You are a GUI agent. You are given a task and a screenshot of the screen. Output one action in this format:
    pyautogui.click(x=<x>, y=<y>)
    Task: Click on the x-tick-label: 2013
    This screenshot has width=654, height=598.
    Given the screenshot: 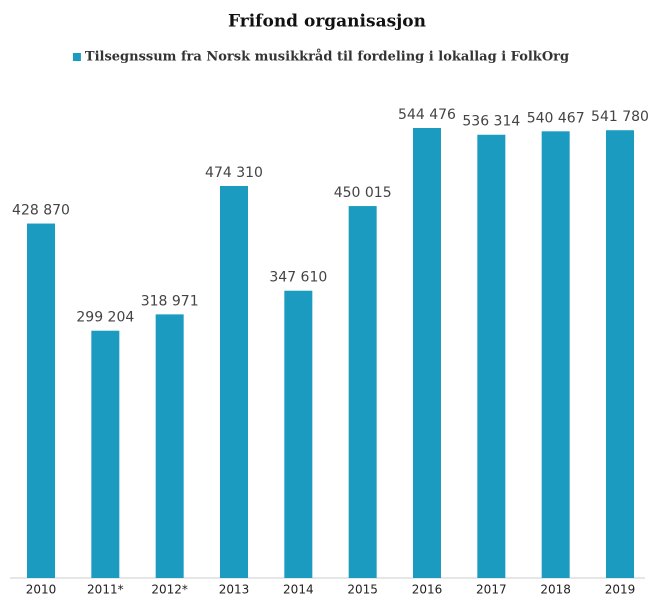 What is the action you would take?
    pyautogui.click(x=234, y=590)
    